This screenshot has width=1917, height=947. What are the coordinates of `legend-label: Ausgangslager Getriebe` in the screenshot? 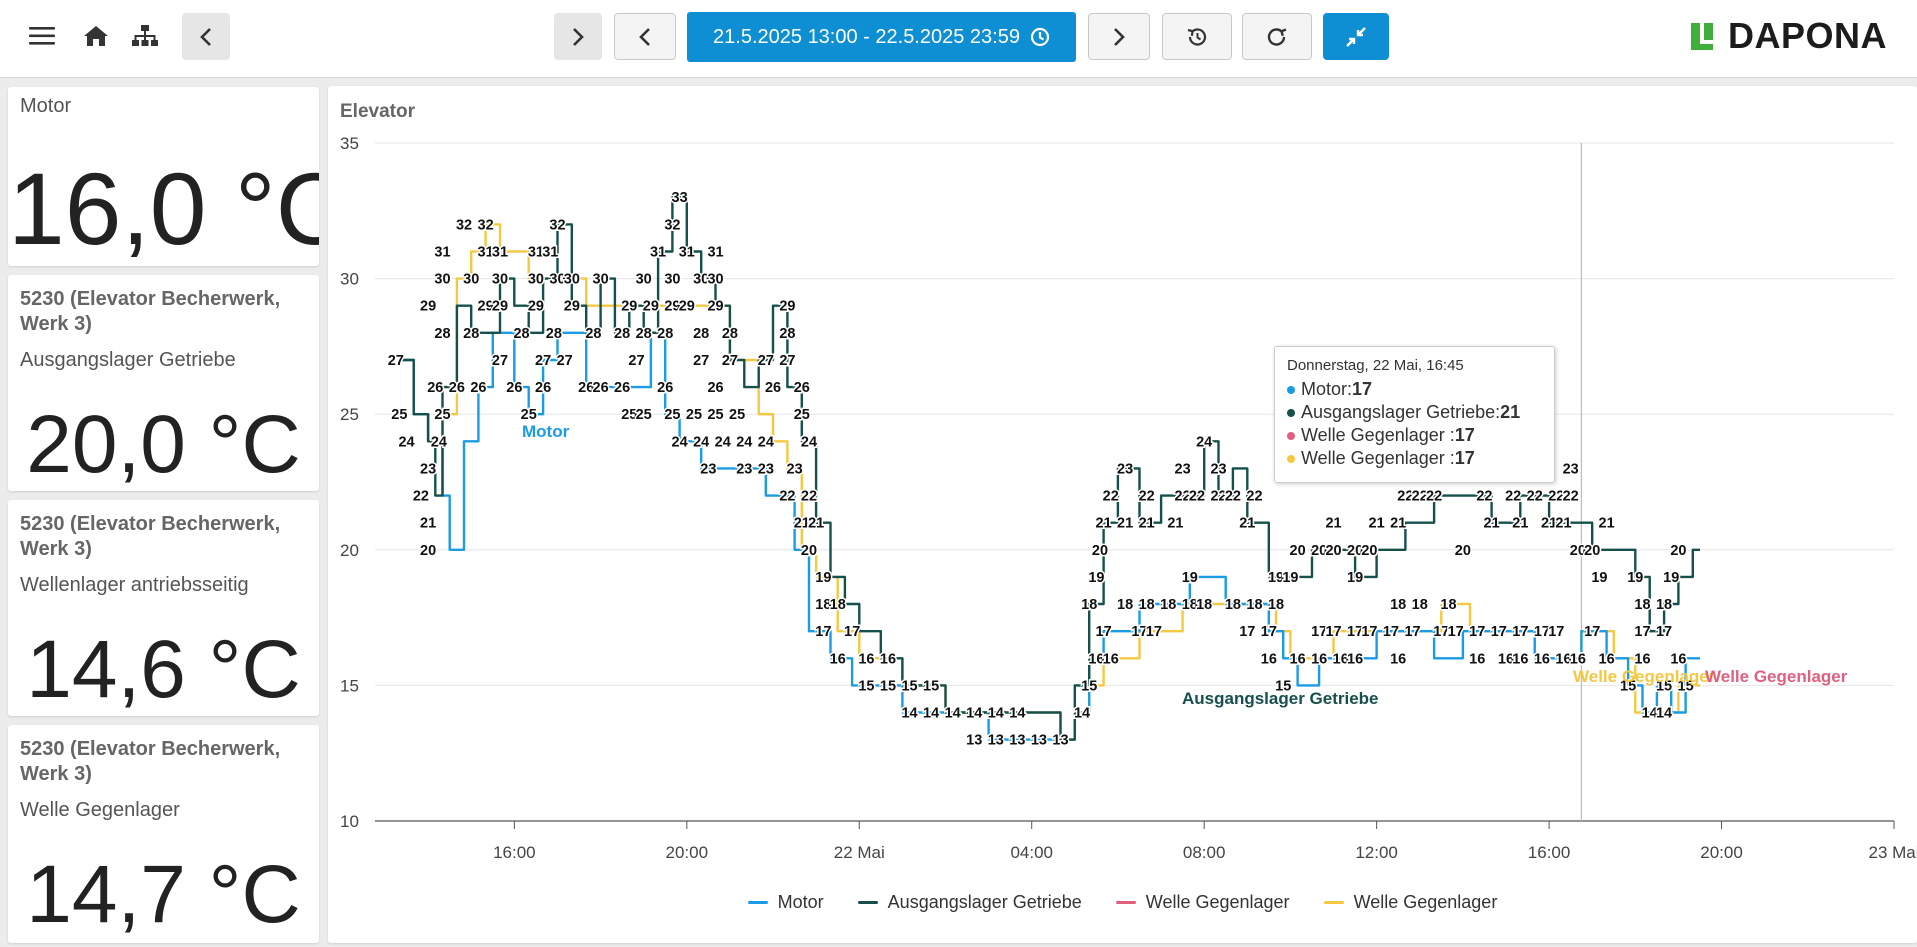 It's located at (984, 902).